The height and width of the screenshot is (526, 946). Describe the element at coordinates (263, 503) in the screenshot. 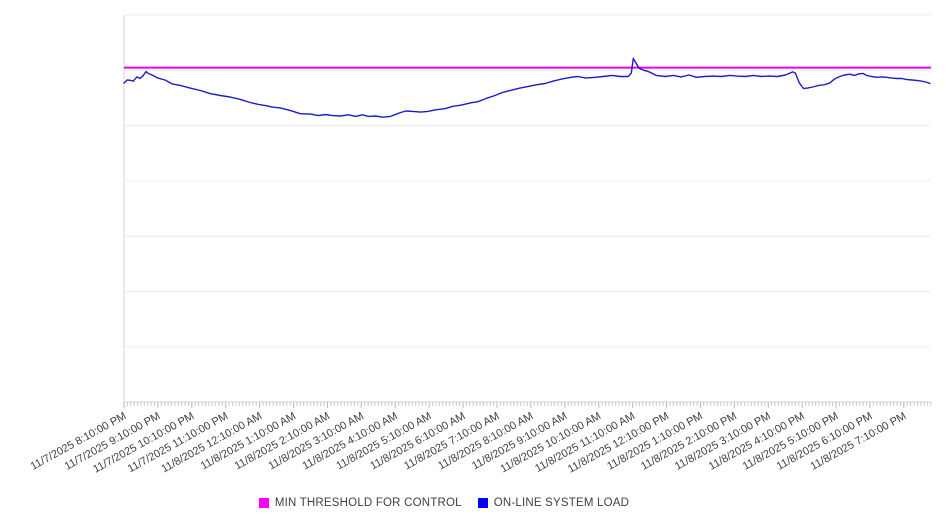

I see `min-threshold-swatch-icon` at that location.